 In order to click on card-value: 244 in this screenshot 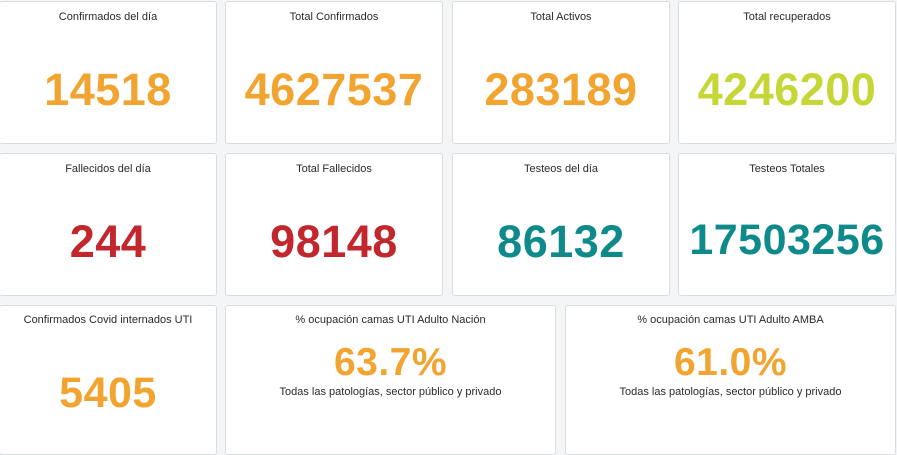, I will do `click(108, 241)`.